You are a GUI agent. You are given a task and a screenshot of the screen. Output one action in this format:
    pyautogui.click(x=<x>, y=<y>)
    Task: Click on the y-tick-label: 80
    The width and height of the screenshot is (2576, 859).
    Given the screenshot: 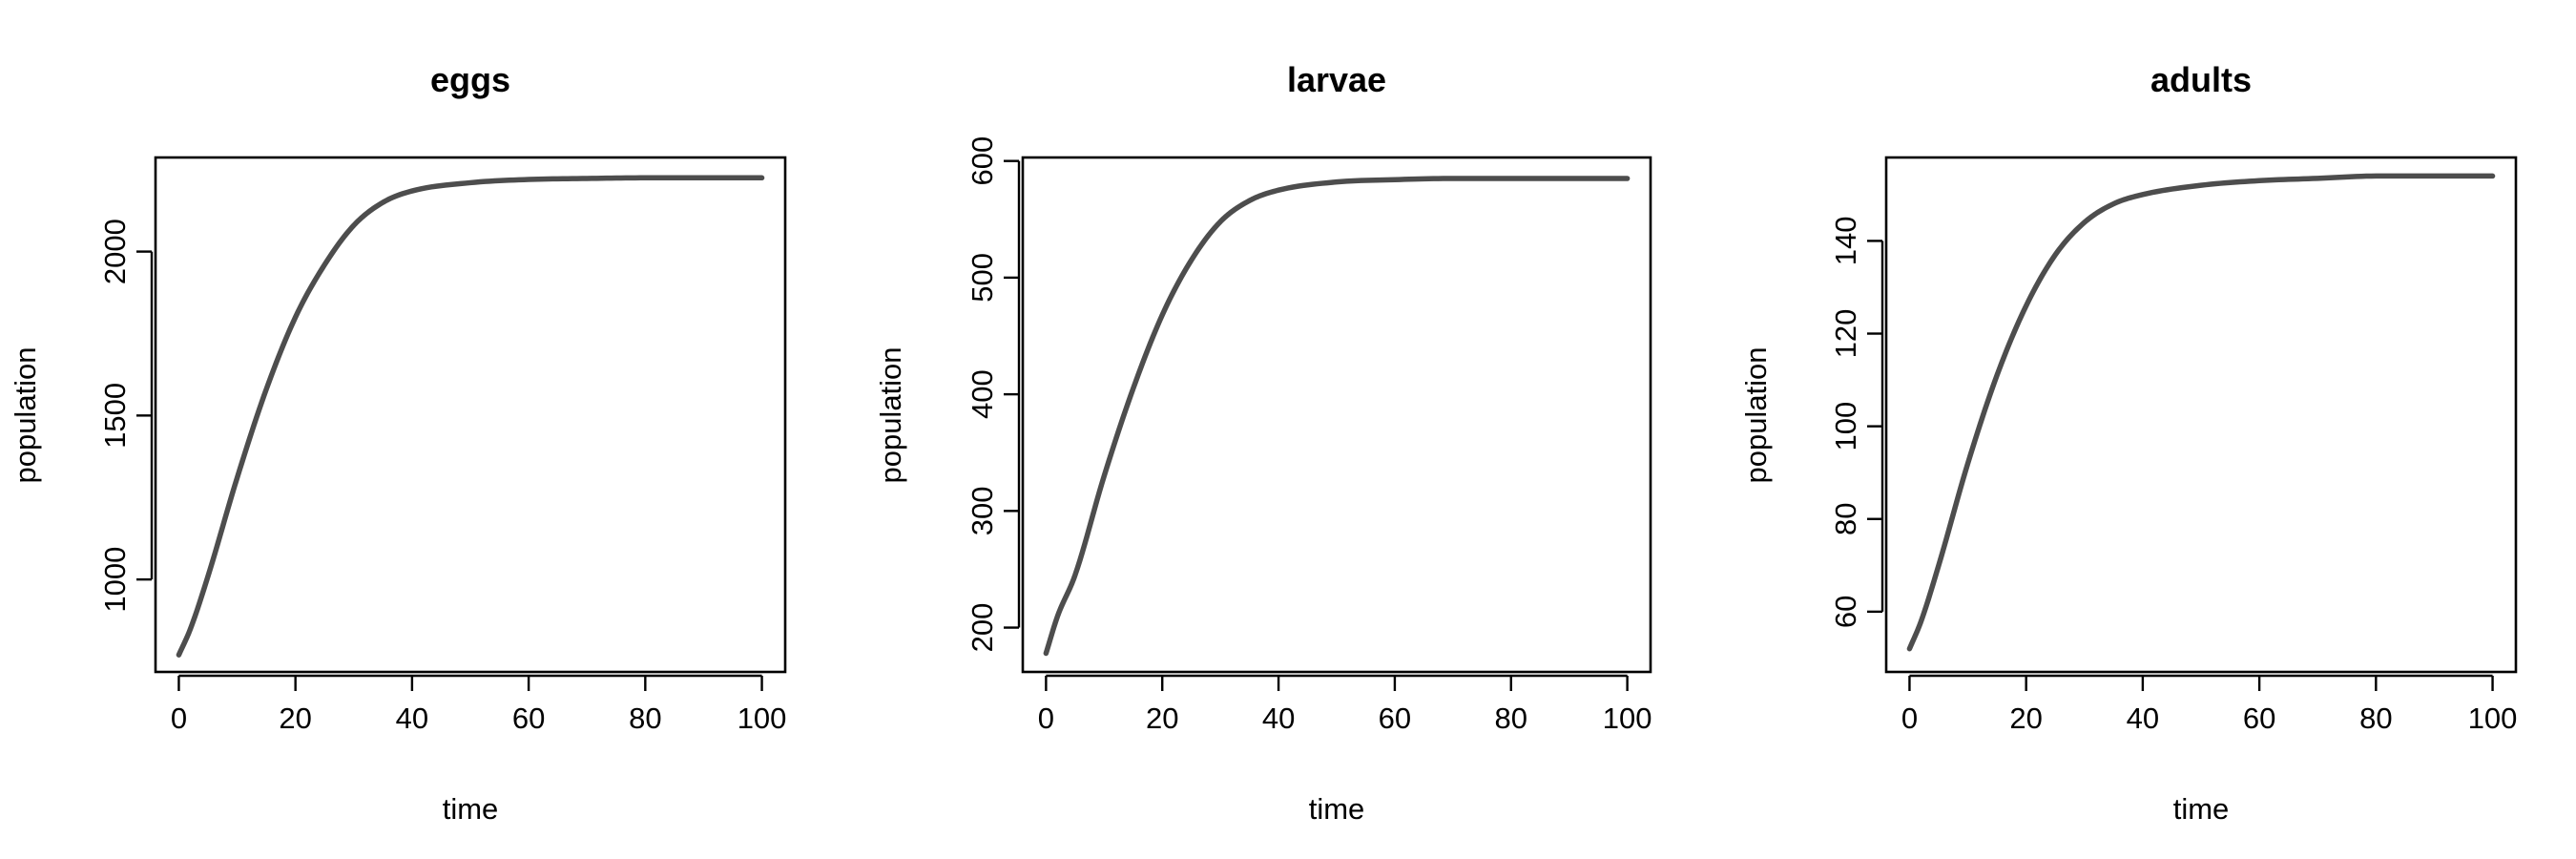 What is the action you would take?
    pyautogui.click(x=1845, y=519)
    